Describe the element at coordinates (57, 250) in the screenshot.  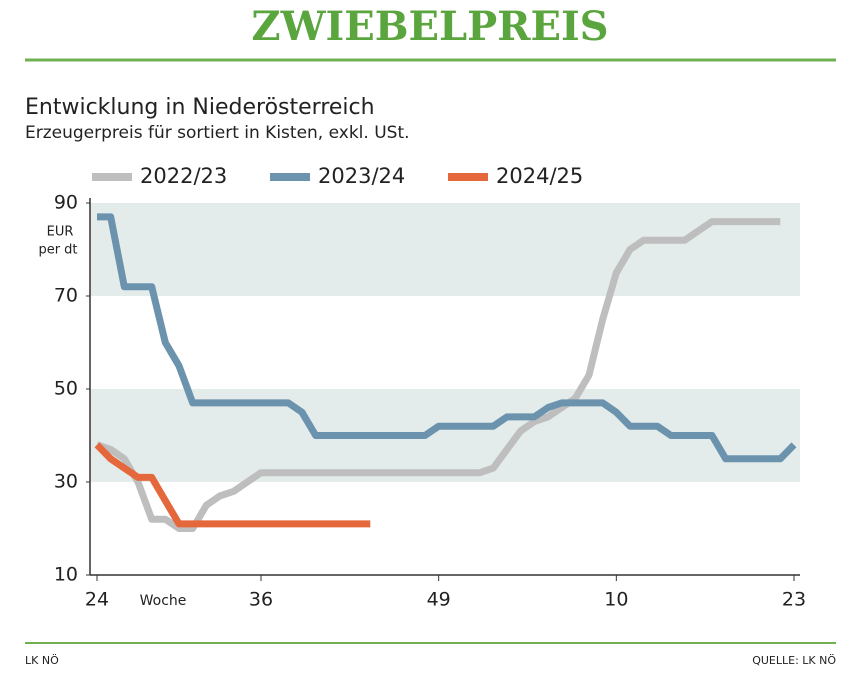
I see `y-label: per dt` at that location.